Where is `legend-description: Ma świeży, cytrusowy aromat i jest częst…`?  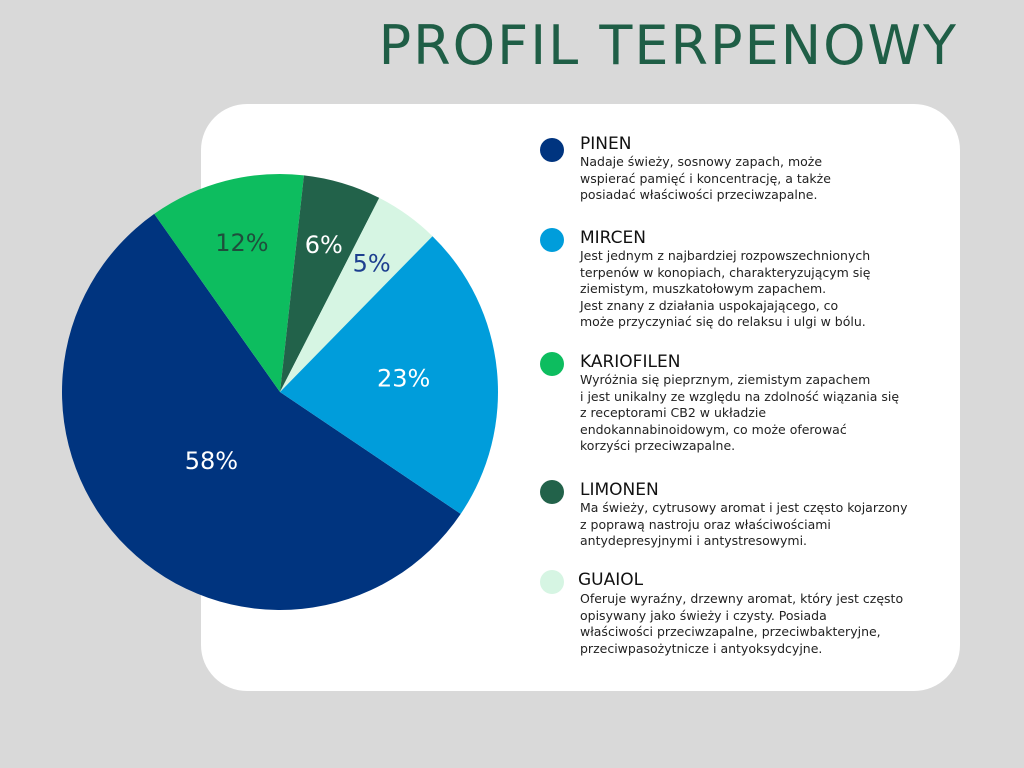 legend-description: Ma świeży, cytrusowy aromat i jest częst… is located at coordinates (744, 524).